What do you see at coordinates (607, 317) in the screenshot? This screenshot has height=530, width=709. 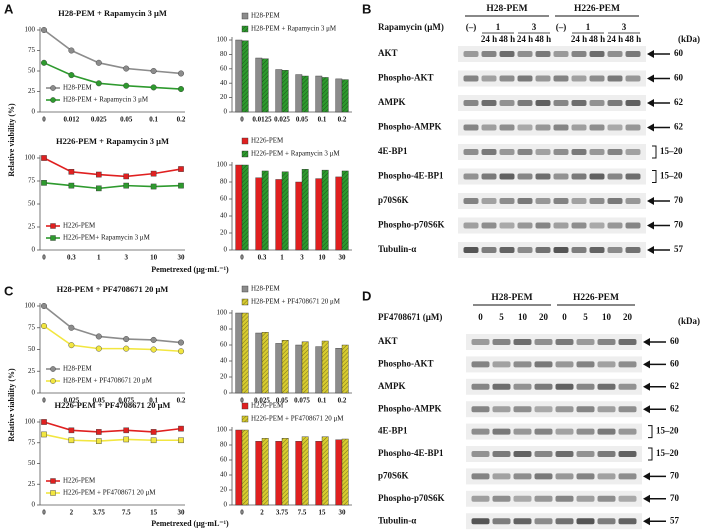 I see `dose-label: 10` at bounding box center [607, 317].